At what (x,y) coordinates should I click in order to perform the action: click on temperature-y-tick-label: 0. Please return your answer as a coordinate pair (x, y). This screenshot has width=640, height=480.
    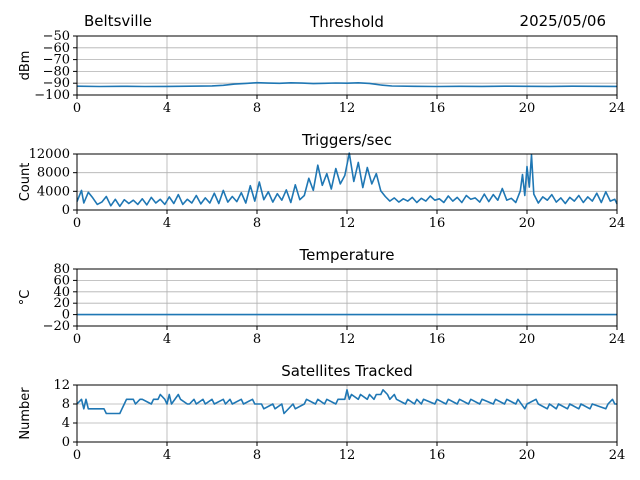
    Looking at the image, I should click on (66, 315).